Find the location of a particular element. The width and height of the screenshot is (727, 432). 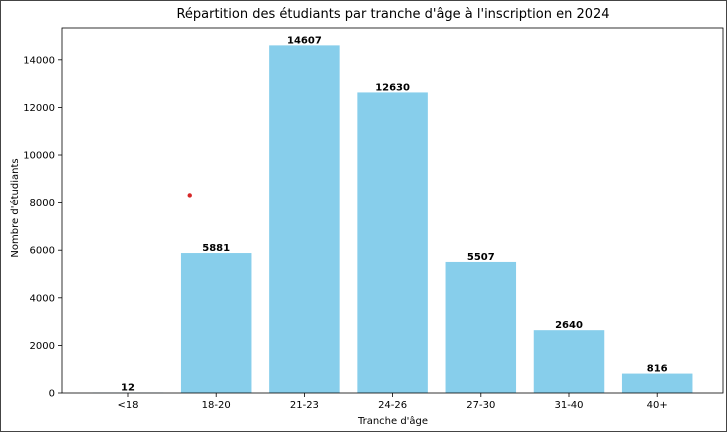

y-tick-label: 8000 is located at coordinates (42, 203).